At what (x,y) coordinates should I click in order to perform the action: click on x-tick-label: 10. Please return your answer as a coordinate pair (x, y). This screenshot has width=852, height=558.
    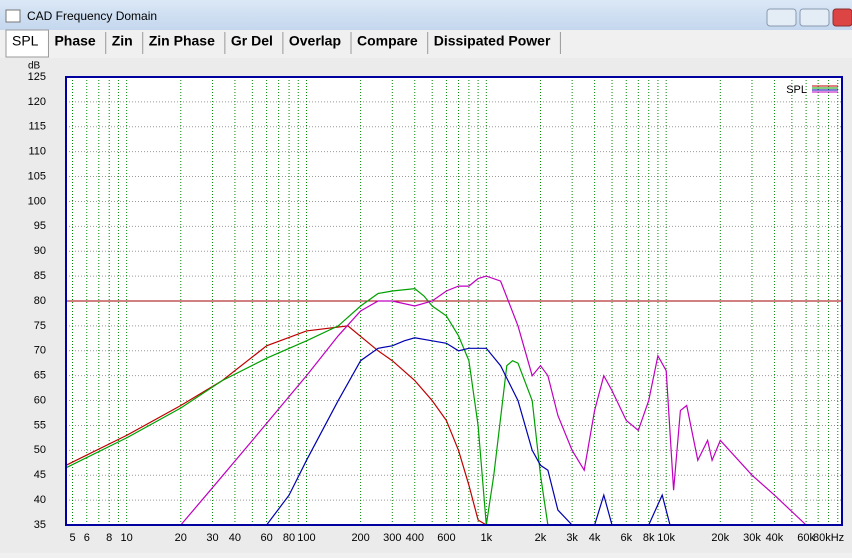
    Looking at the image, I should click on (127, 538).